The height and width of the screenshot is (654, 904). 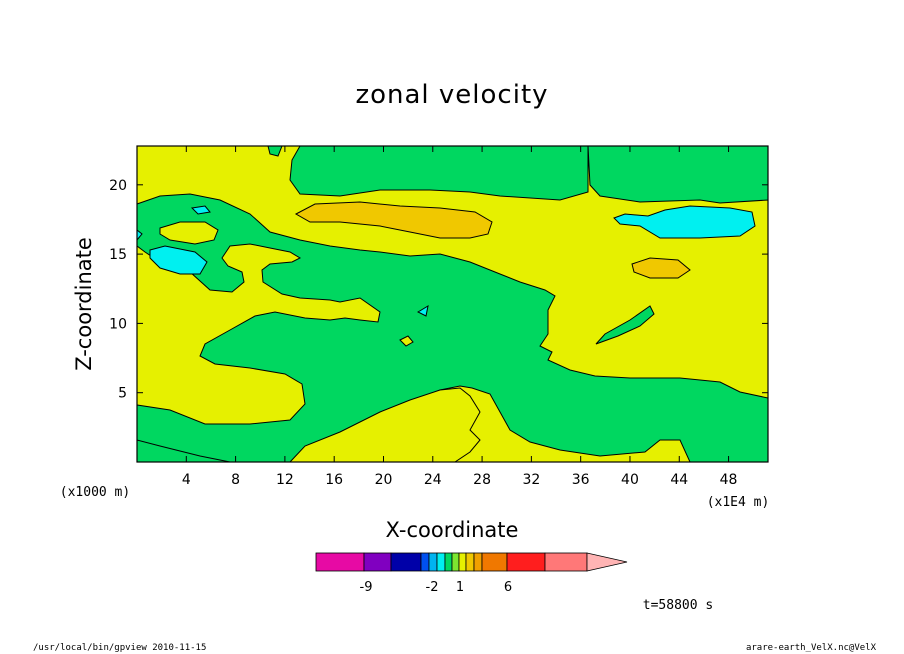 I want to click on yellow-hole-bottom, so click(x=384, y=425).